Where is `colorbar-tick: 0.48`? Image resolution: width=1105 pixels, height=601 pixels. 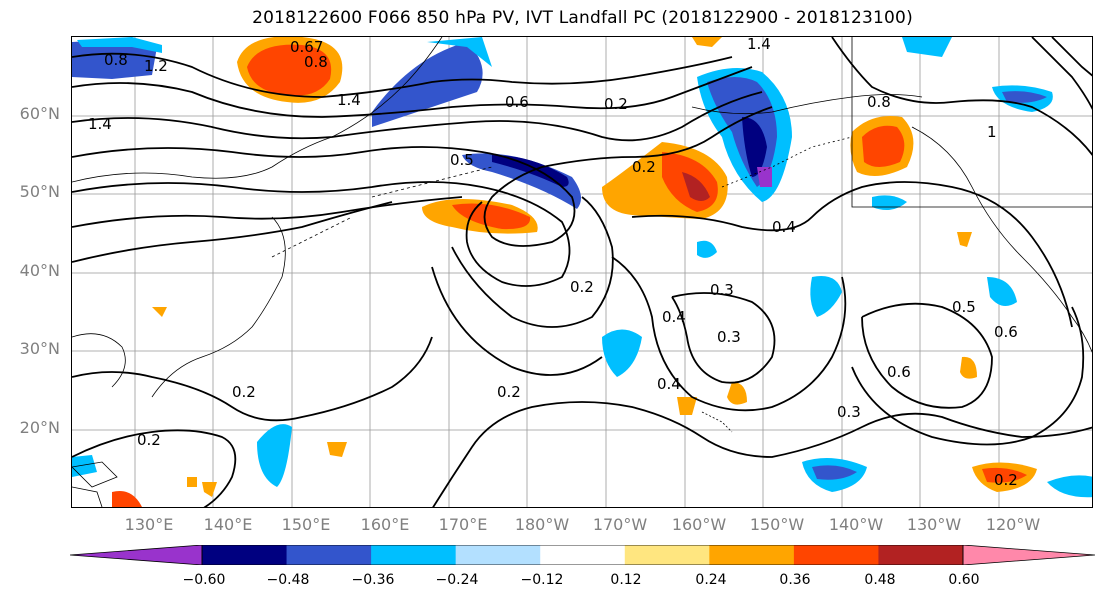 colorbar-tick: 0.48 is located at coordinates (880, 580).